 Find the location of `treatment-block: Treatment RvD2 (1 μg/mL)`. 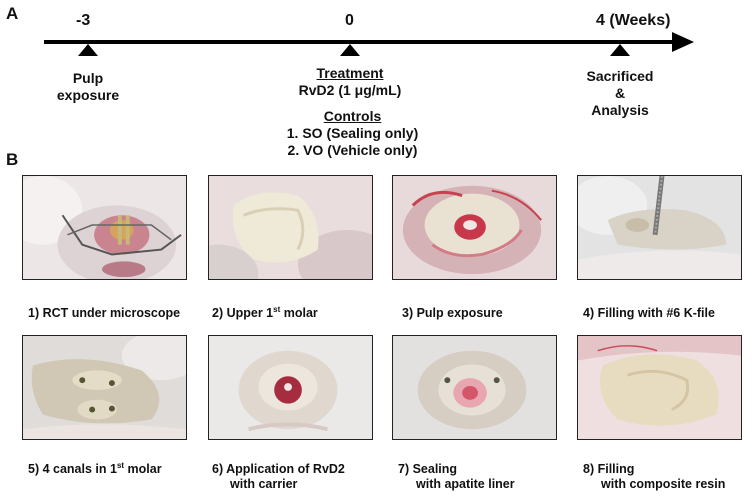

treatment-block: Treatment RvD2 (1 μg/mL) is located at coordinates (350, 82).